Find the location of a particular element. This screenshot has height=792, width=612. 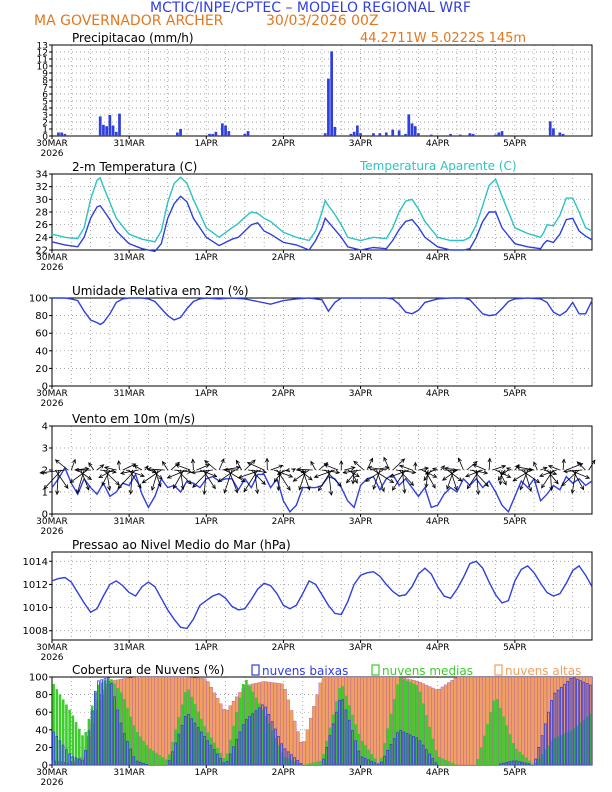

panel-title: Cobertura de Nuvens (%) is located at coordinates (148, 670).